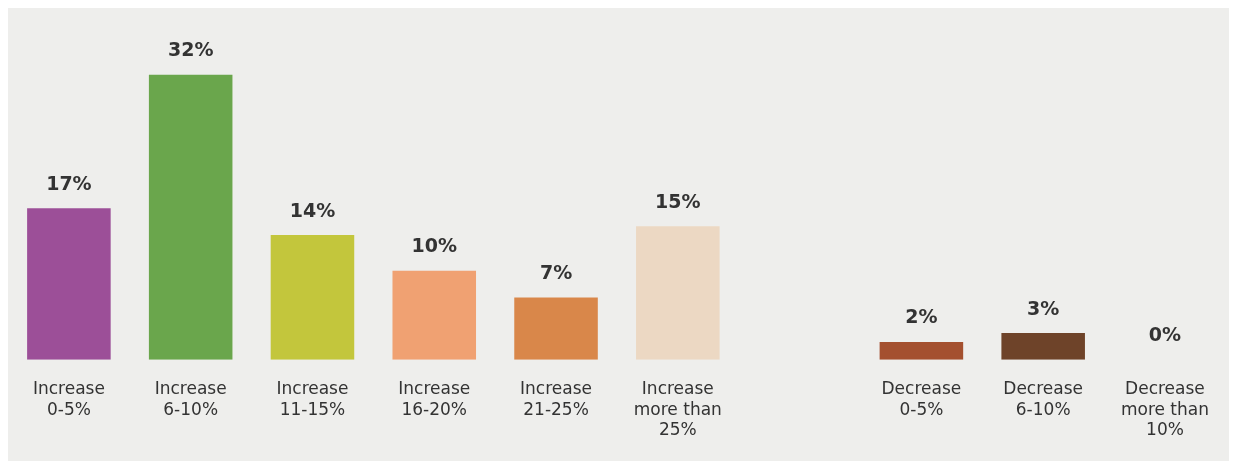 Image resolution: width=1237 pixels, height=469 pixels. Describe the element at coordinates (1165, 334) in the screenshot. I see `data-label: 0%` at that location.